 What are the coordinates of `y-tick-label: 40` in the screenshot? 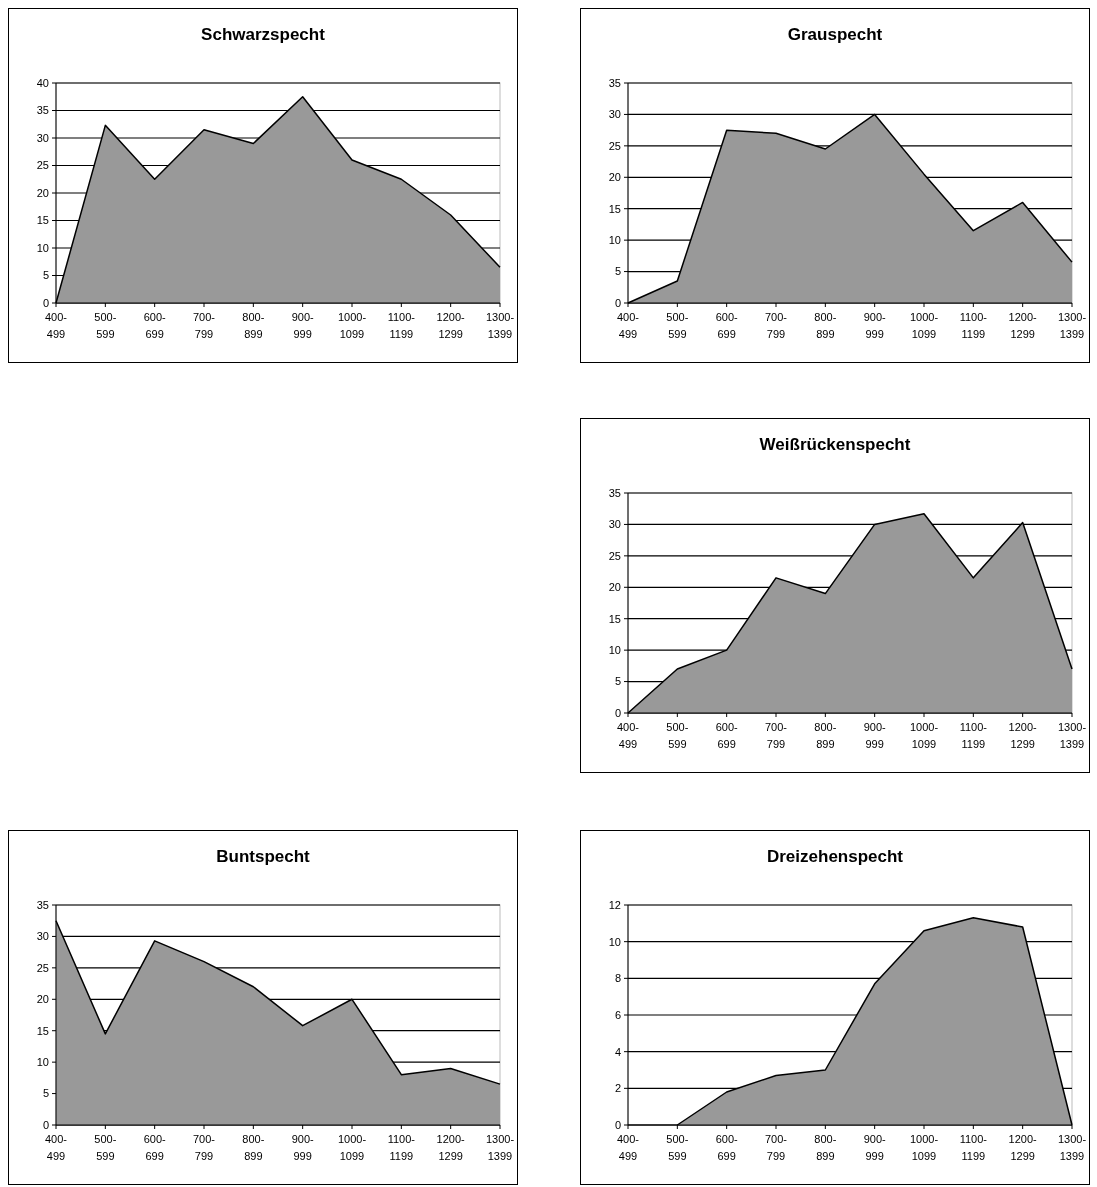 It's located at (42, 82).